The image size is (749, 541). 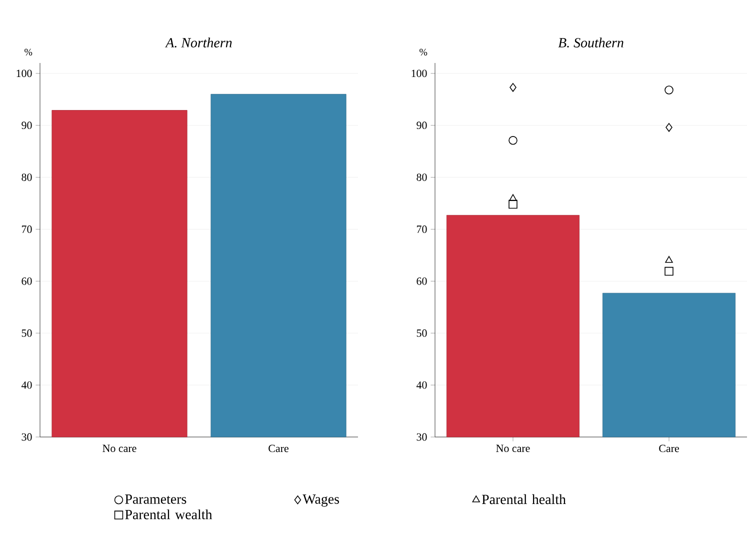 I want to click on legend-label: Parental health, so click(x=524, y=499).